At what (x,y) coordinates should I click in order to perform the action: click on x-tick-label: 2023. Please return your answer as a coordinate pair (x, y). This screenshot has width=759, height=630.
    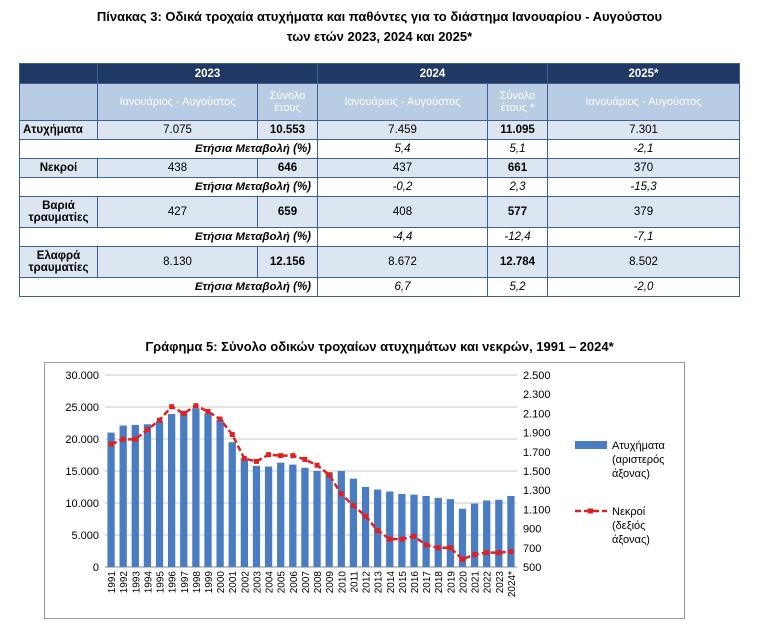
    Looking at the image, I should click on (500, 582).